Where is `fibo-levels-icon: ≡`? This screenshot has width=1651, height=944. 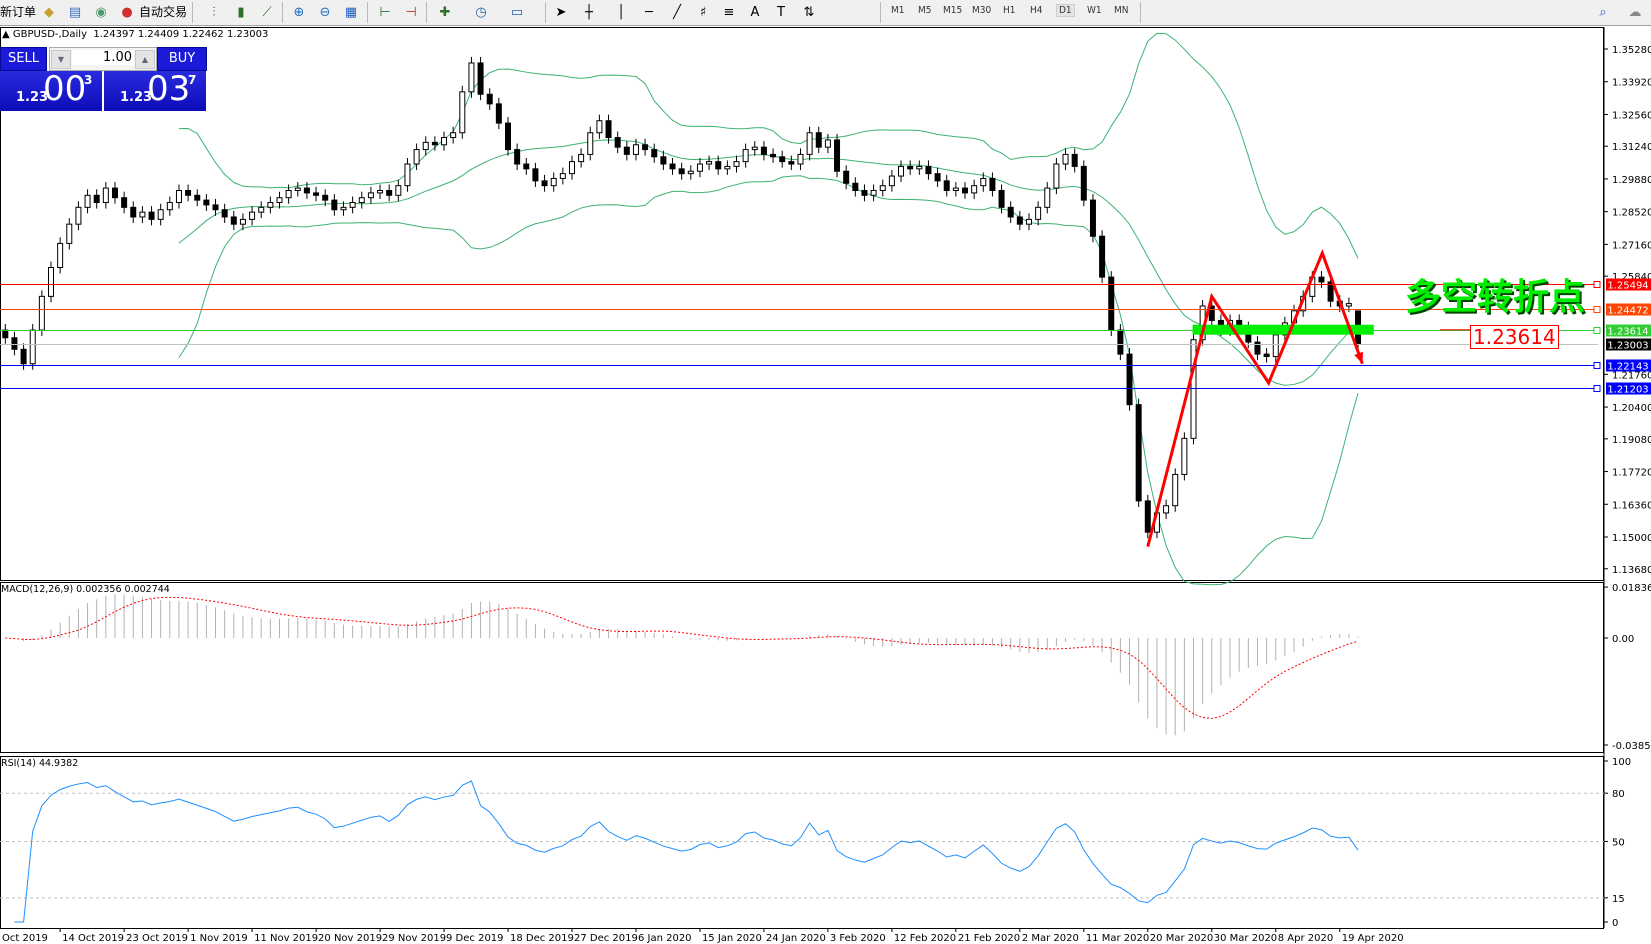
fibo-levels-icon: ≡ is located at coordinates (729, 12).